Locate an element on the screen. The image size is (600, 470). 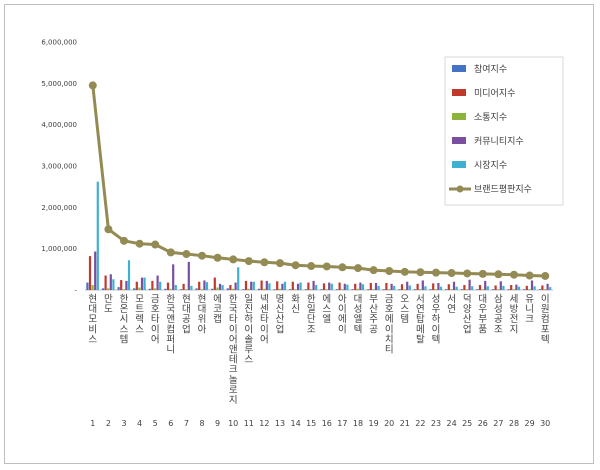
legend-label: 커뮤니티지수 is located at coordinates (499, 141).